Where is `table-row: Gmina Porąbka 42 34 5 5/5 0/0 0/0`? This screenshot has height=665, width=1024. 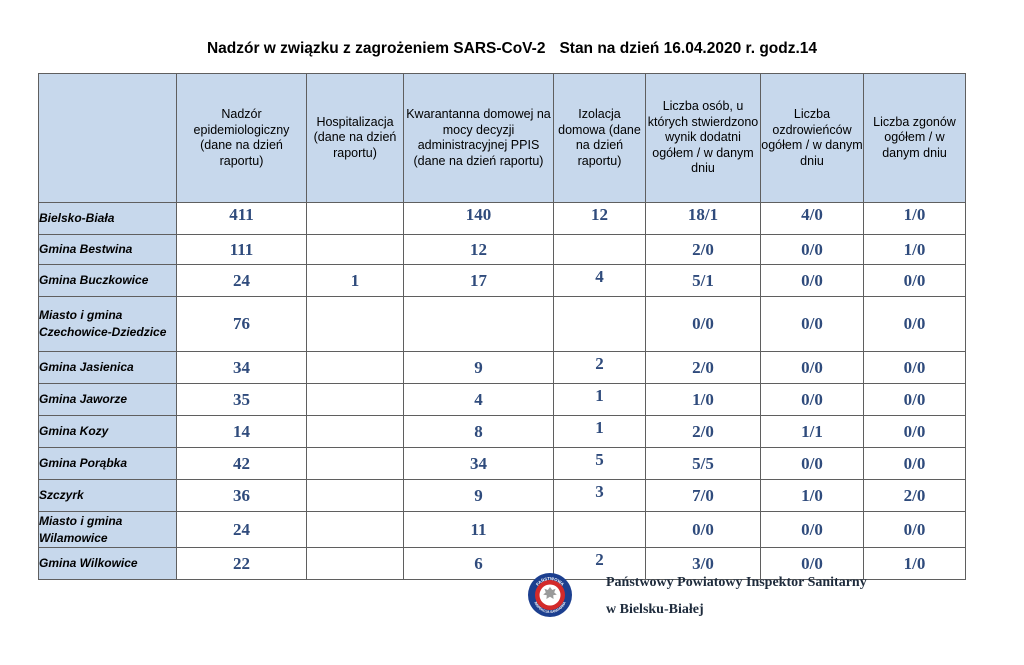
table-row: Gmina Porąbka 42 34 5 5/5 0/0 0/0 is located at coordinates (502, 463).